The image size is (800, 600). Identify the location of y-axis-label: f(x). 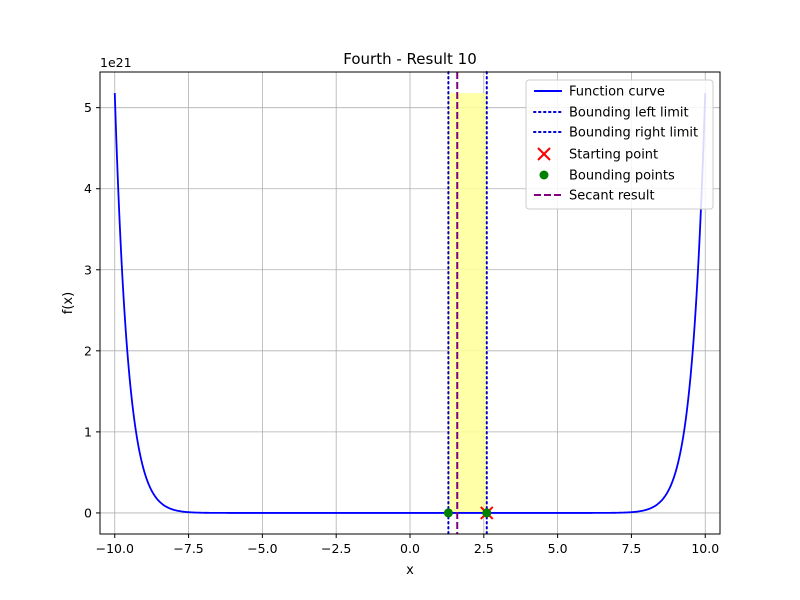
(68, 303).